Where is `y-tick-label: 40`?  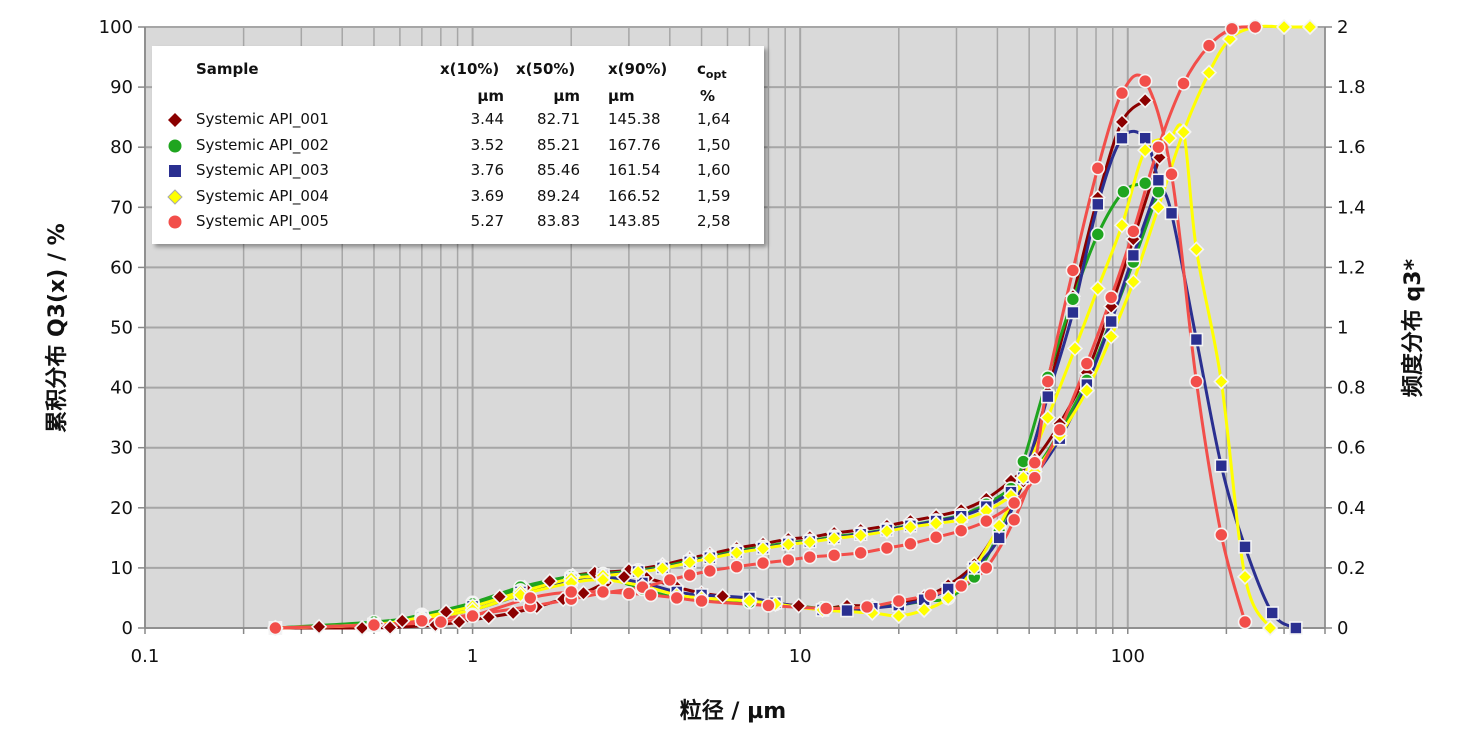 y-tick-label: 40 is located at coordinates (121, 388).